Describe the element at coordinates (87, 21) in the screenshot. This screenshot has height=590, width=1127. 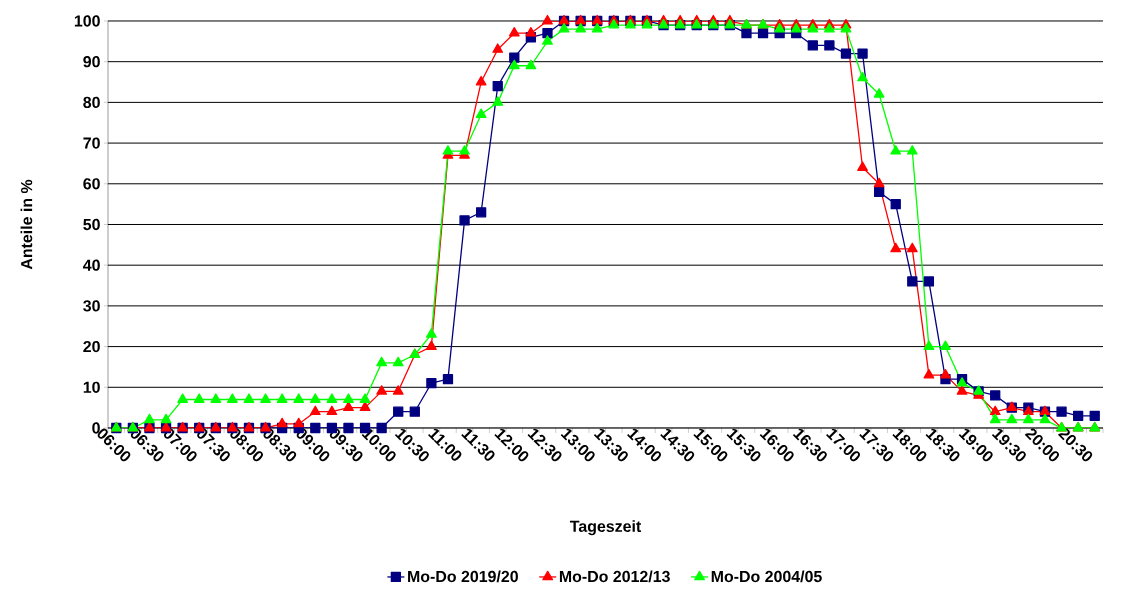
I see `y-tick-label: 100` at that location.